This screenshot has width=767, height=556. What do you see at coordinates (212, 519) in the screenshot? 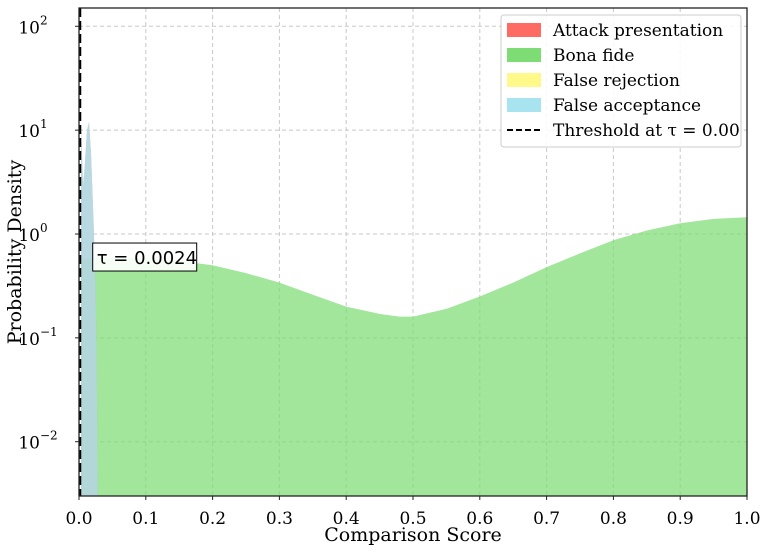
I see `x-tick-label: 0.2` at bounding box center [212, 519].